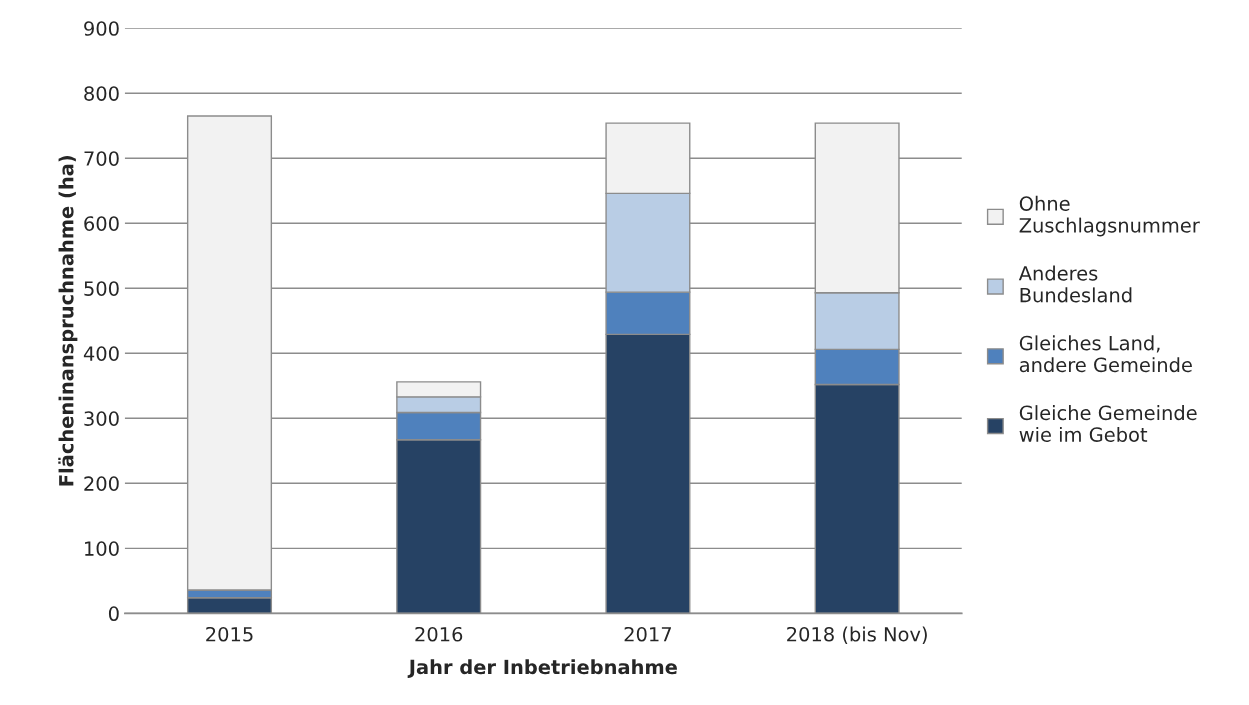 The height and width of the screenshot is (705, 1249). I want to click on x-axis-title: Jahr der Inbetriebnahme, so click(542, 668).